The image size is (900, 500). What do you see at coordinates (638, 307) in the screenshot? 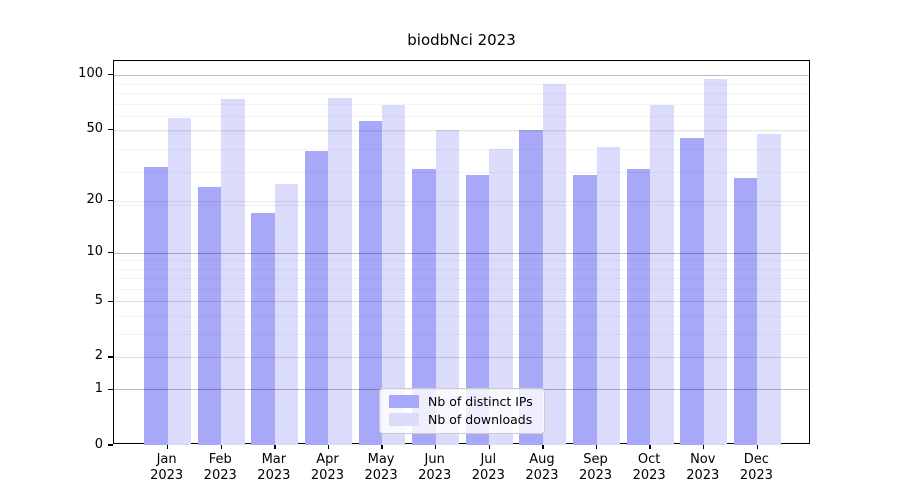
I see `bar-distinct-ips-oct` at bounding box center [638, 307].